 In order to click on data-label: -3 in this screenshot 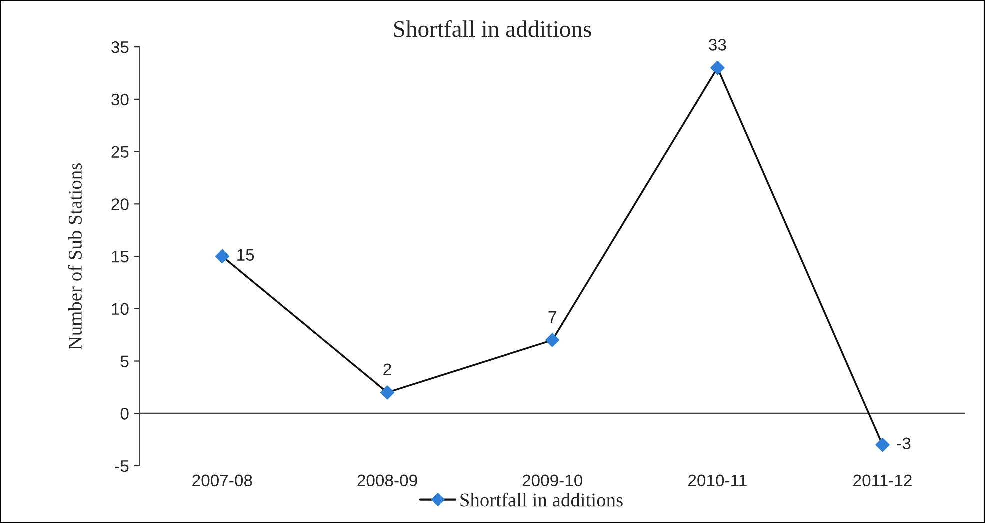, I will do `click(904, 444)`.